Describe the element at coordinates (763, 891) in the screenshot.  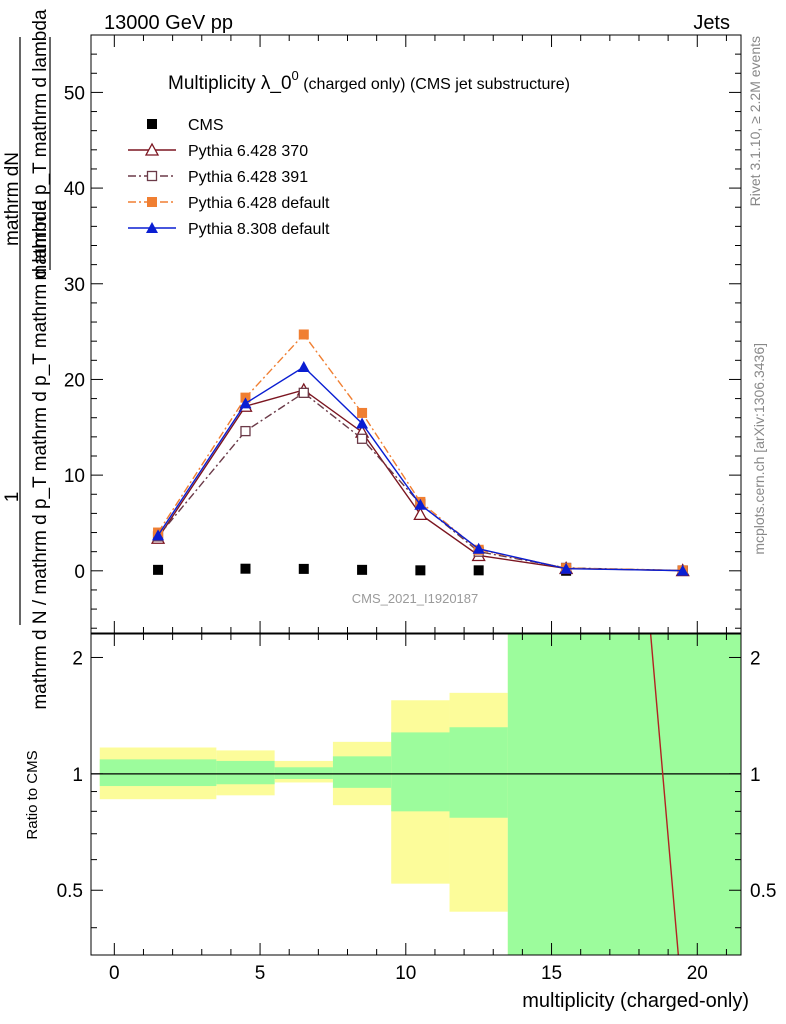
I see `ratio-y-tick-label-right: 0.5` at that location.